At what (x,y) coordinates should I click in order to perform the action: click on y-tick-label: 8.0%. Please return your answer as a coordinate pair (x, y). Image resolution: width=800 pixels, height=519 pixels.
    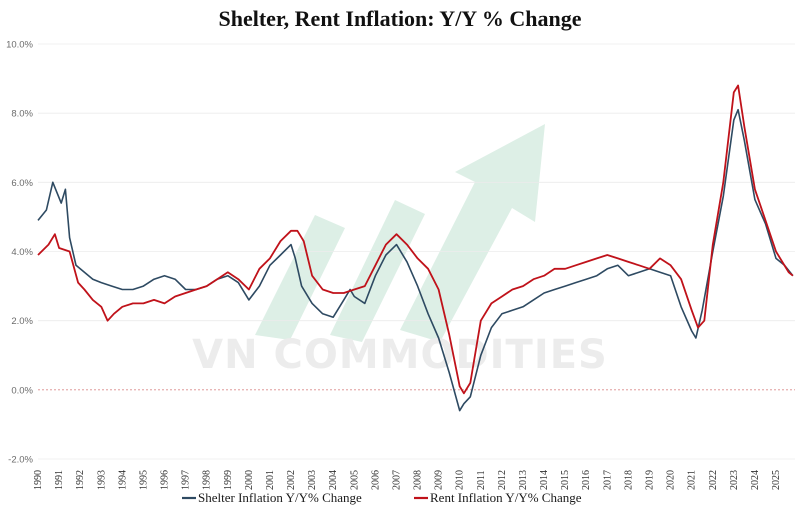
    Looking at the image, I should click on (22, 114).